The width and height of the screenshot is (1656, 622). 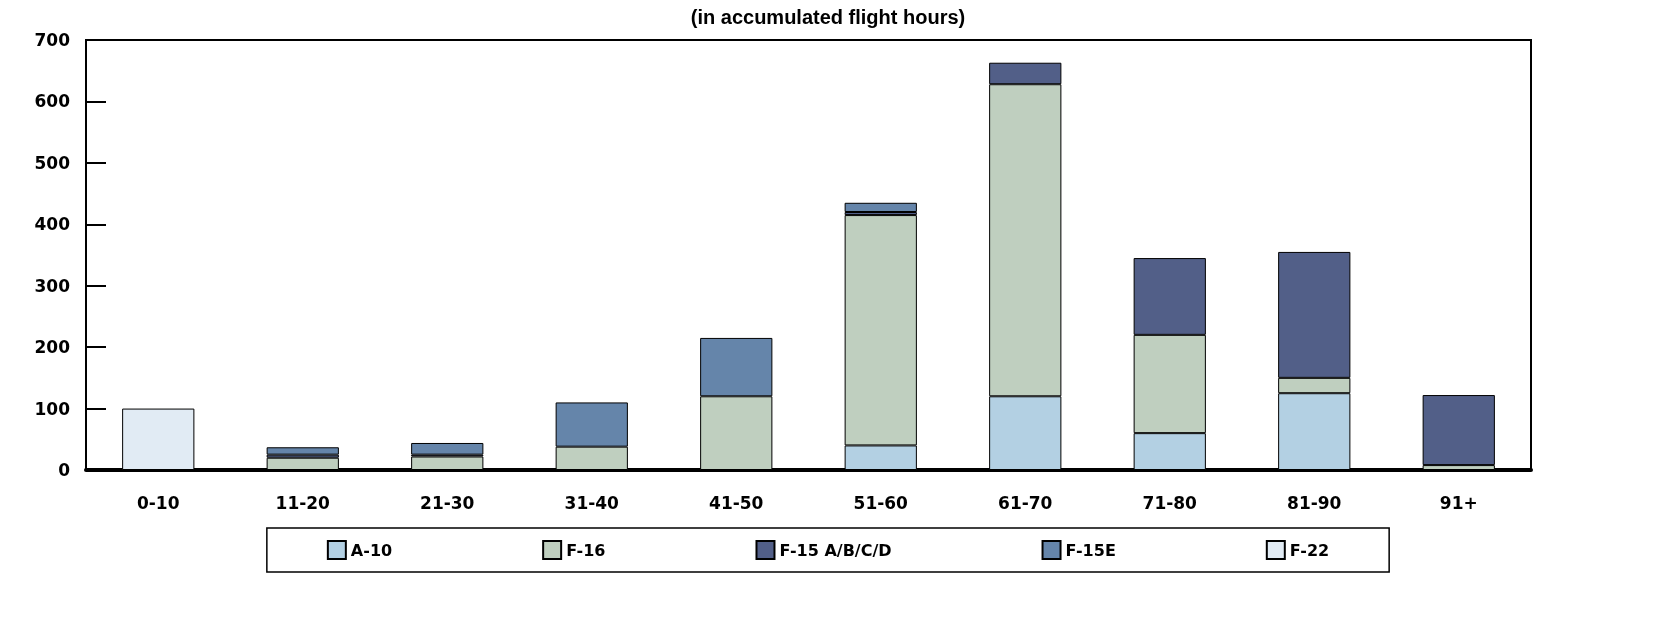 I want to click on legend-label: A-10, so click(x=371, y=550).